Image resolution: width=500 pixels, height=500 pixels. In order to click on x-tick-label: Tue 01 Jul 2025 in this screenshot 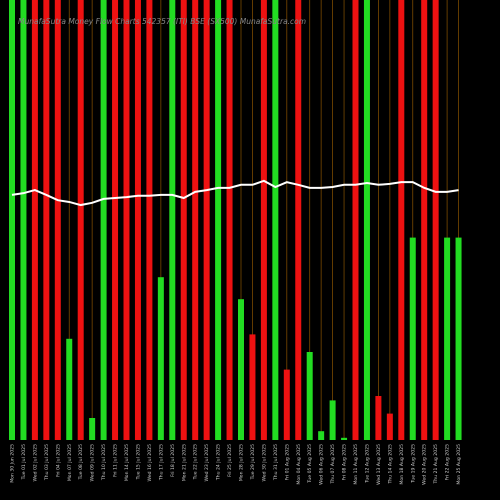, I will do `click(24, 462)`.